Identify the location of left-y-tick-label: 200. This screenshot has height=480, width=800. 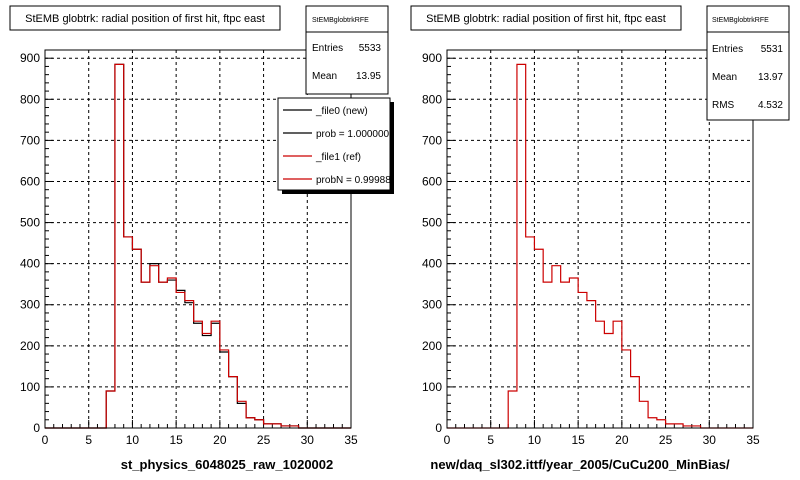
(30, 346).